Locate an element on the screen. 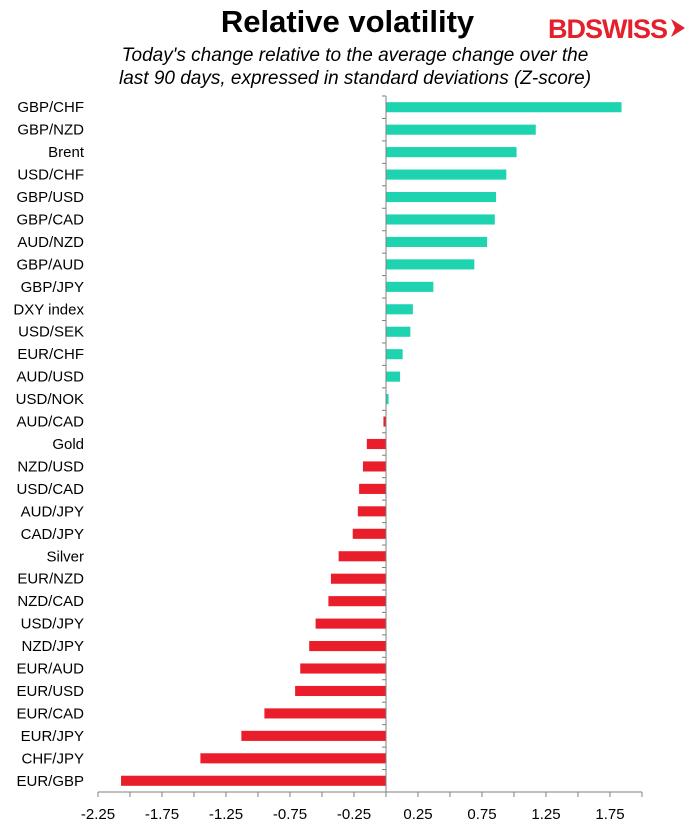  x-tick-label: 0.25 is located at coordinates (417, 814).